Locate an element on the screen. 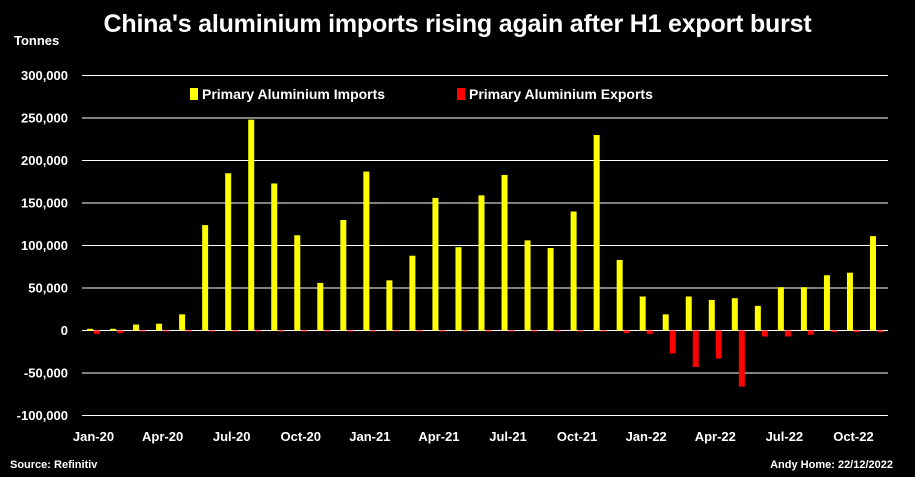  source-note: Source: Refinitiv is located at coordinates (54, 465).